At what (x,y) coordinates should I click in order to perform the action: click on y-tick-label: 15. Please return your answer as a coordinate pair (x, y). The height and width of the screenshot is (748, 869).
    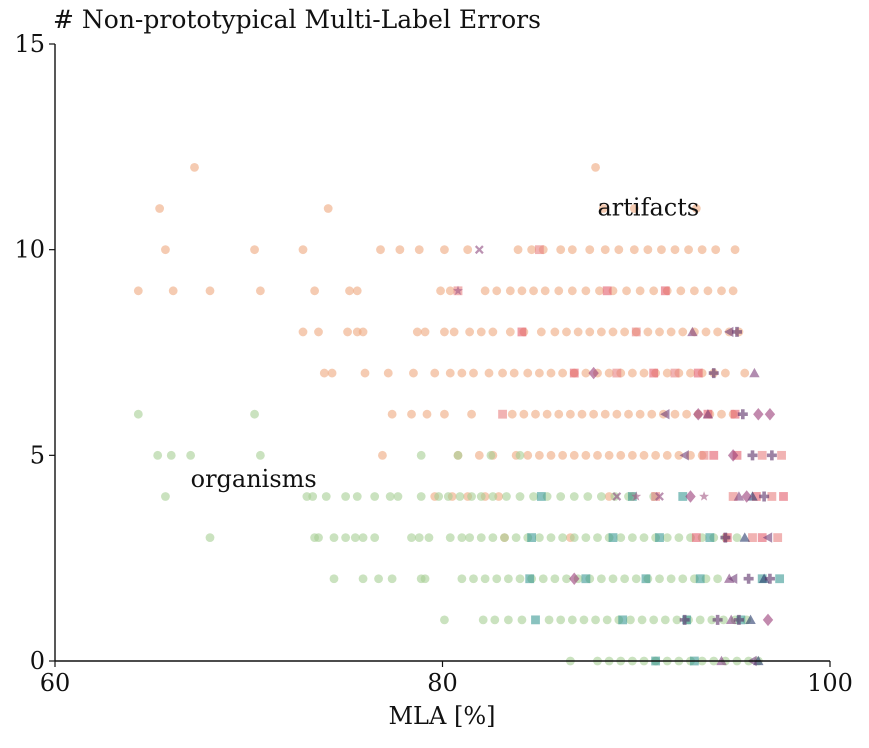
    Looking at the image, I should click on (29, 44).